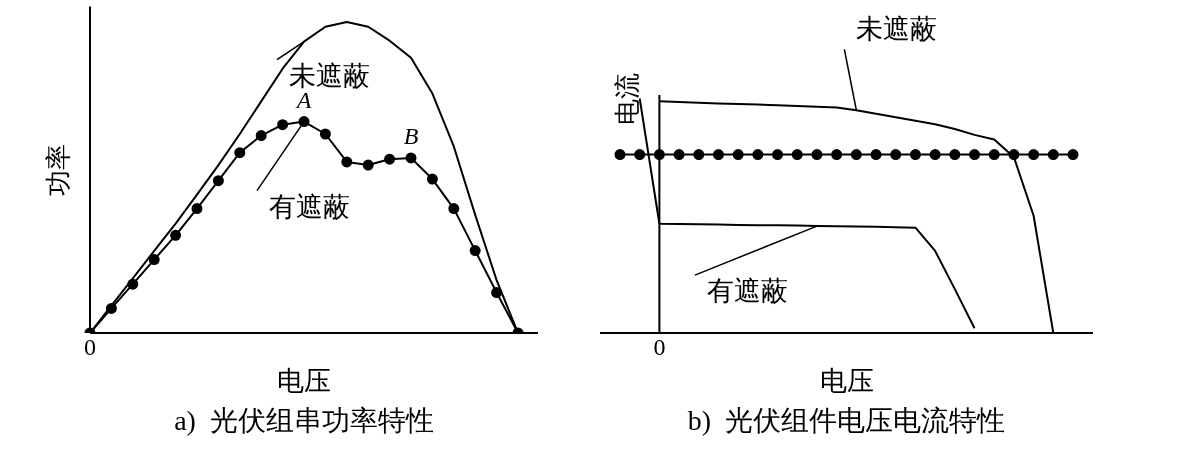 This screenshot has width=1200, height=449. What do you see at coordinates (309, 206) in the screenshot?
I see `series-label: 有遮蔽` at bounding box center [309, 206].